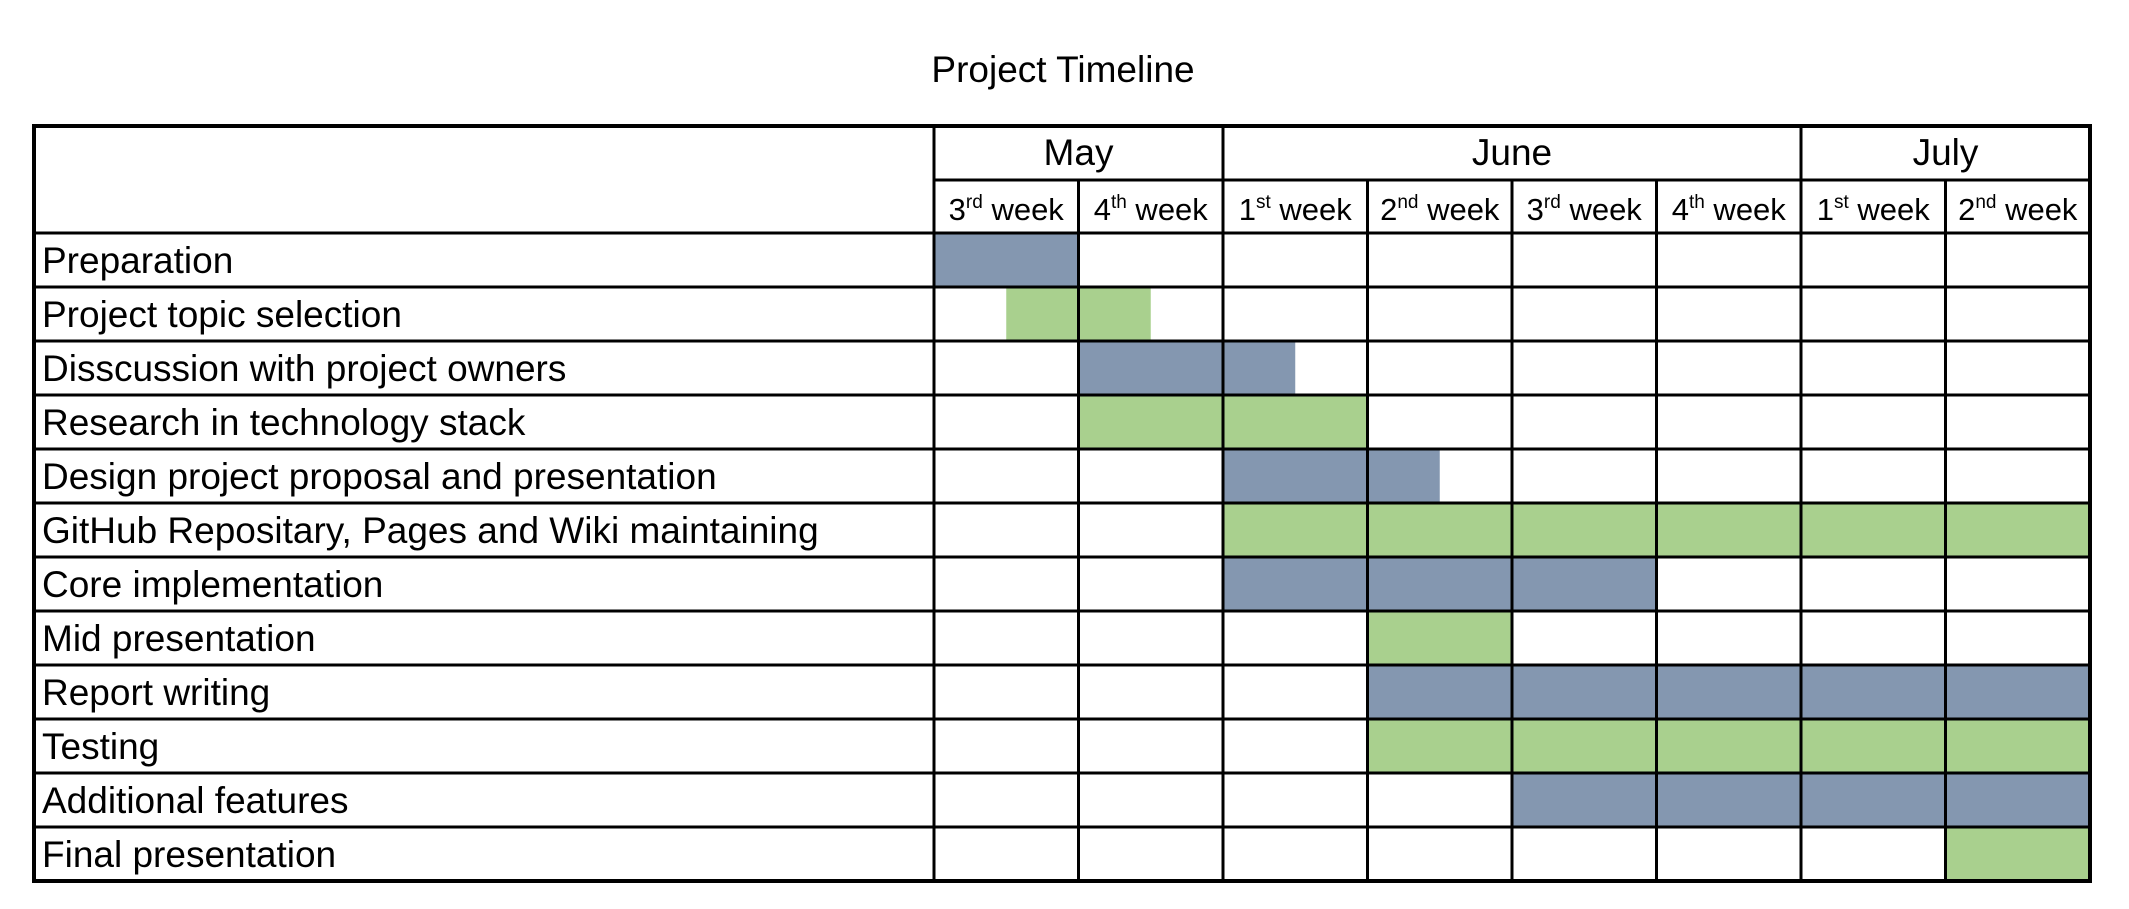  Describe the element at coordinates (379, 476) in the screenshot. I see `task-label: Design project proposal and presentation` at that location.